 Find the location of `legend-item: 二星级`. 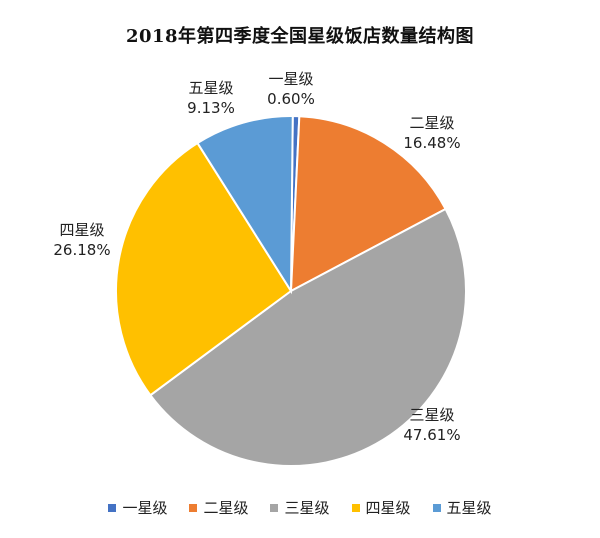

legend-item: 二星级 is located at coordinates (218, 507).